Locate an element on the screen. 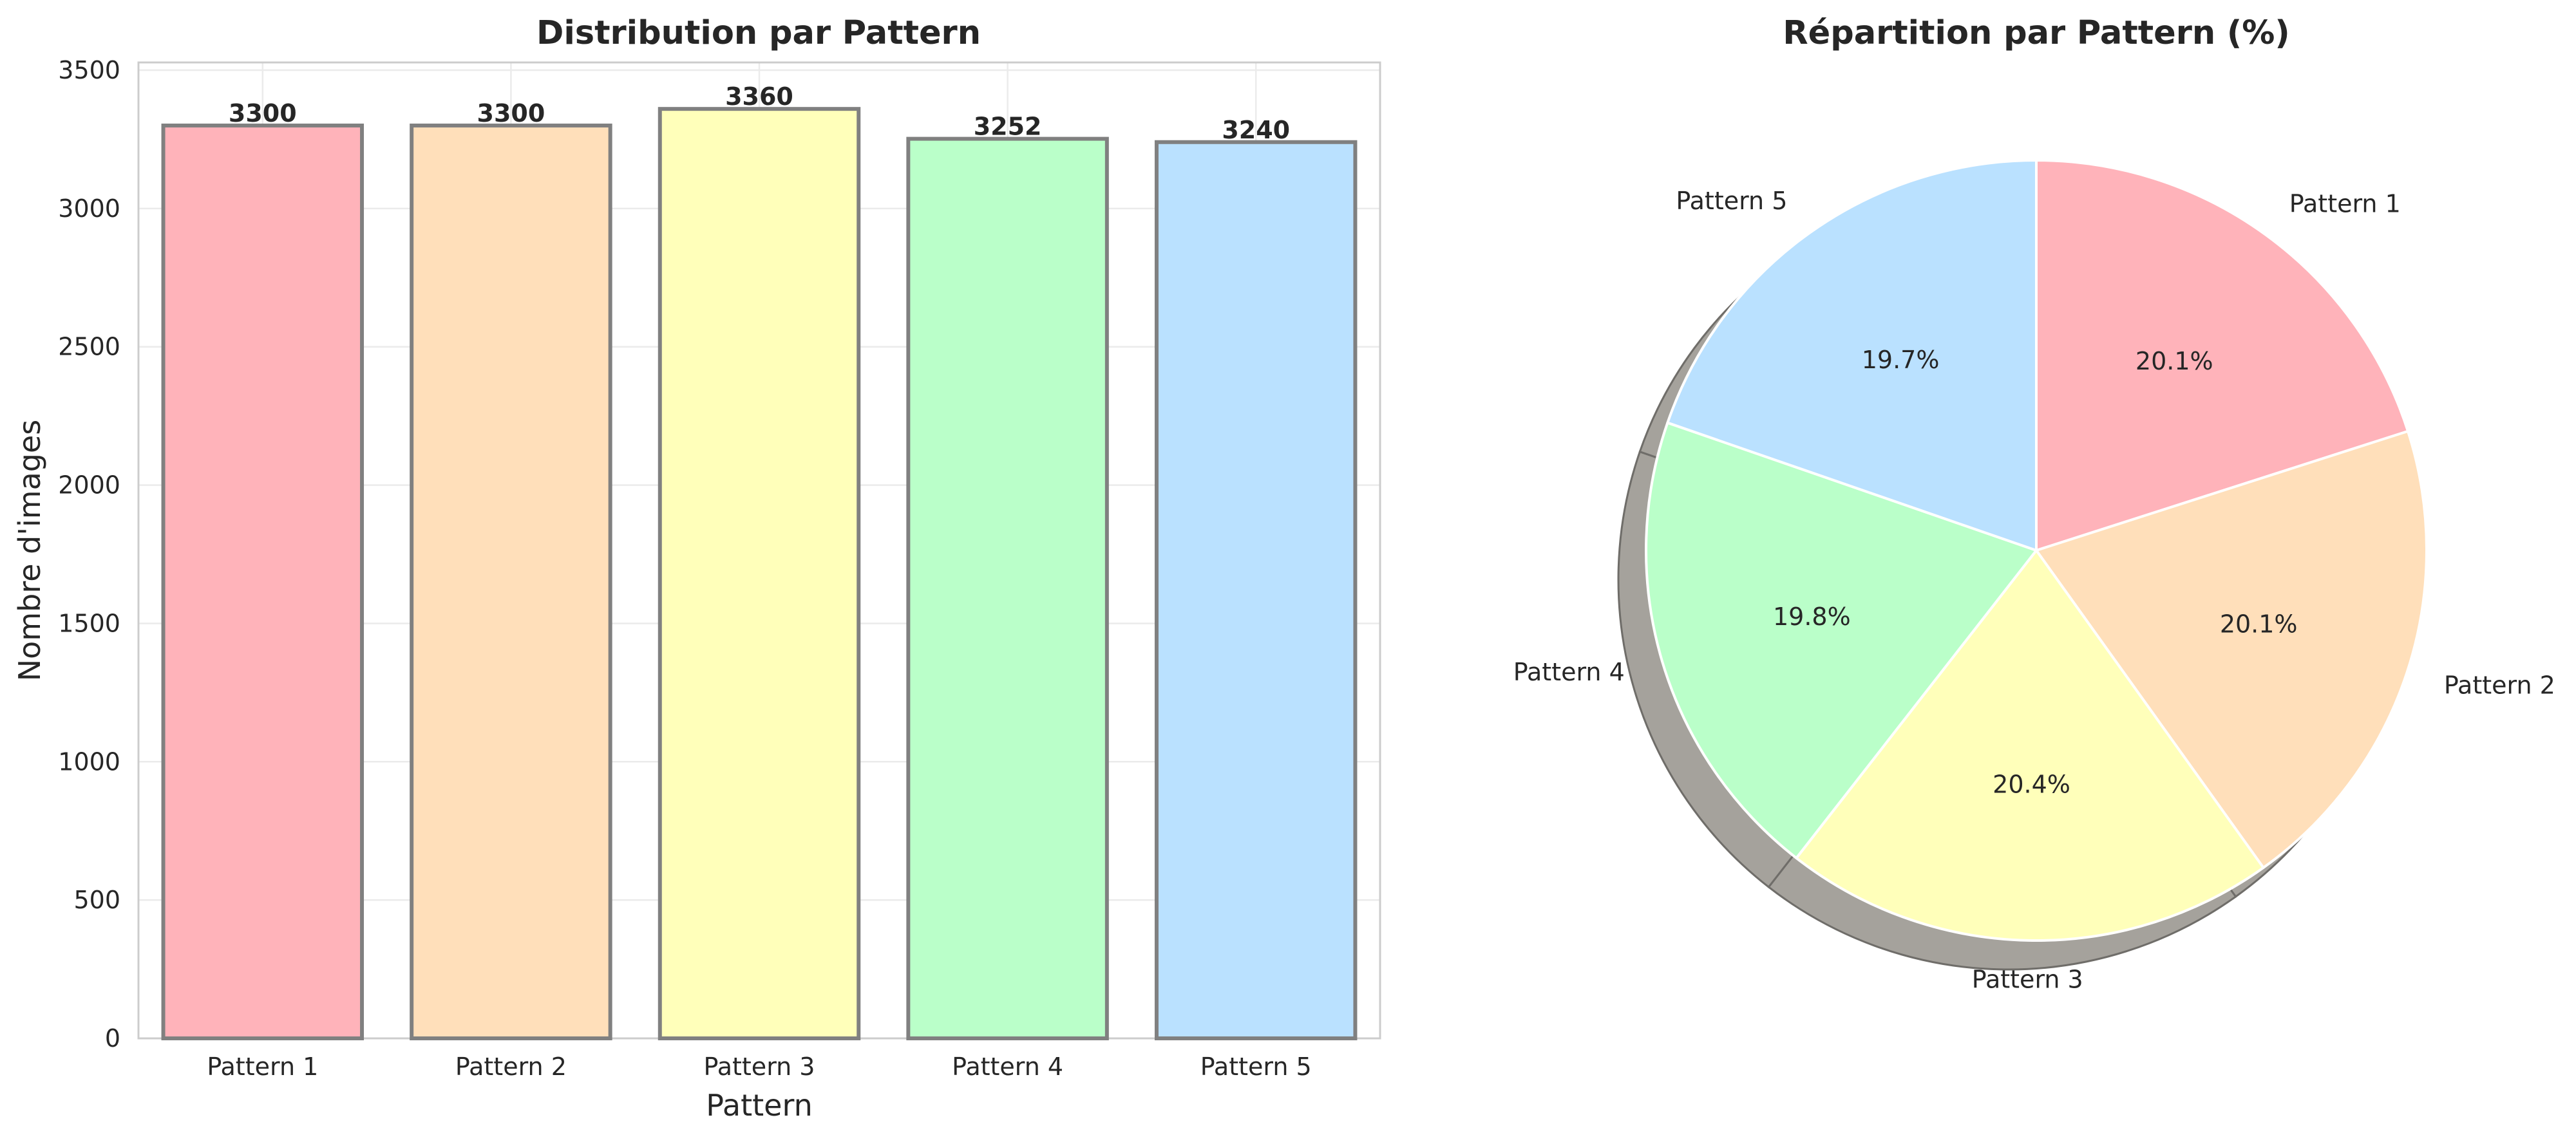 This screenshot has width=2576, height=1142. pie-category-label: Pattern 1 is located at coordinates (2345, 203).